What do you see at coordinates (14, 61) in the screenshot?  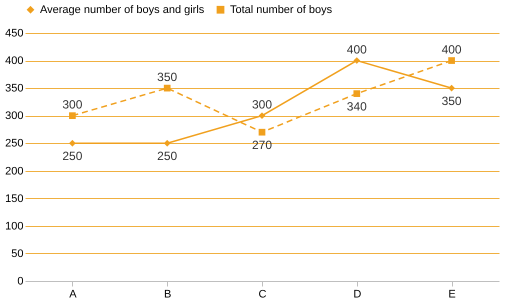 I see `y-tick-label: 400` at bounding box center [14, 61].